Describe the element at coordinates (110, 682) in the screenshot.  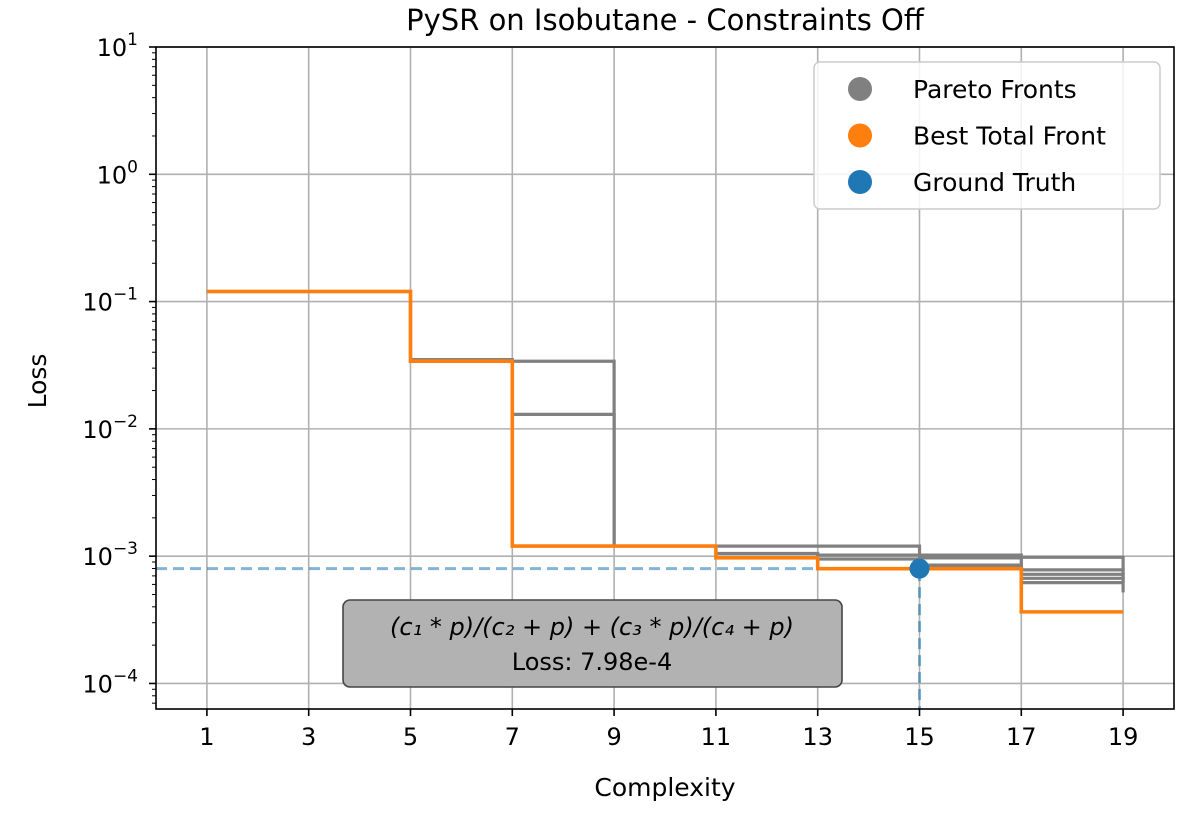
I see `y-tick-label: 10⁻⁴` at that location.